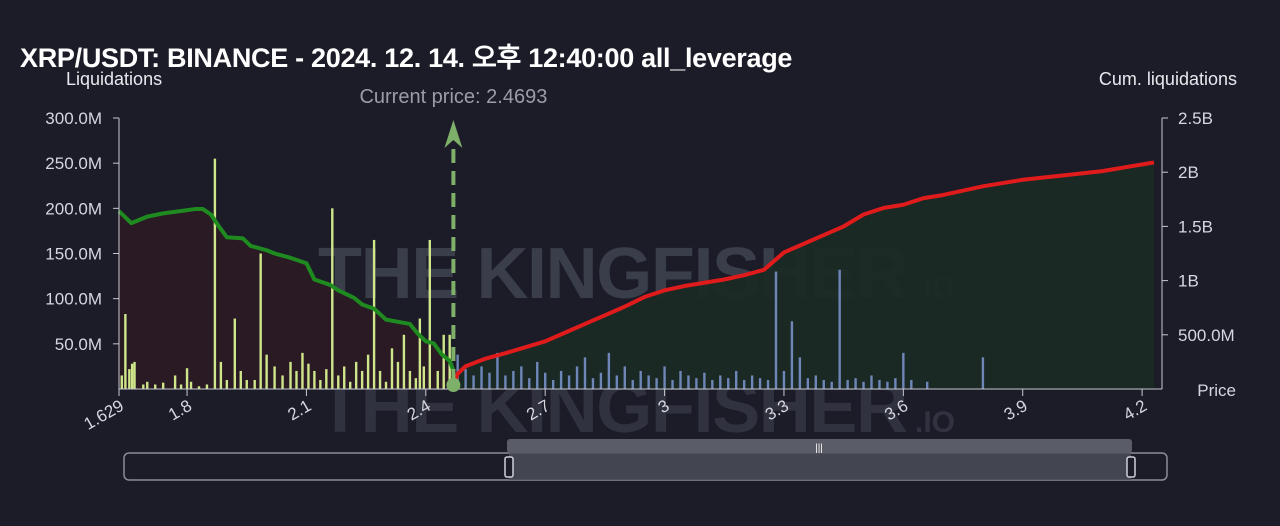 Image resolution: width=1280 pixels, height=526 pixels. What do you see at coordinates (73, 163) in the screenshot?
I see `y-tick-label-left: 250.0M` at bounding box center [73, 163].